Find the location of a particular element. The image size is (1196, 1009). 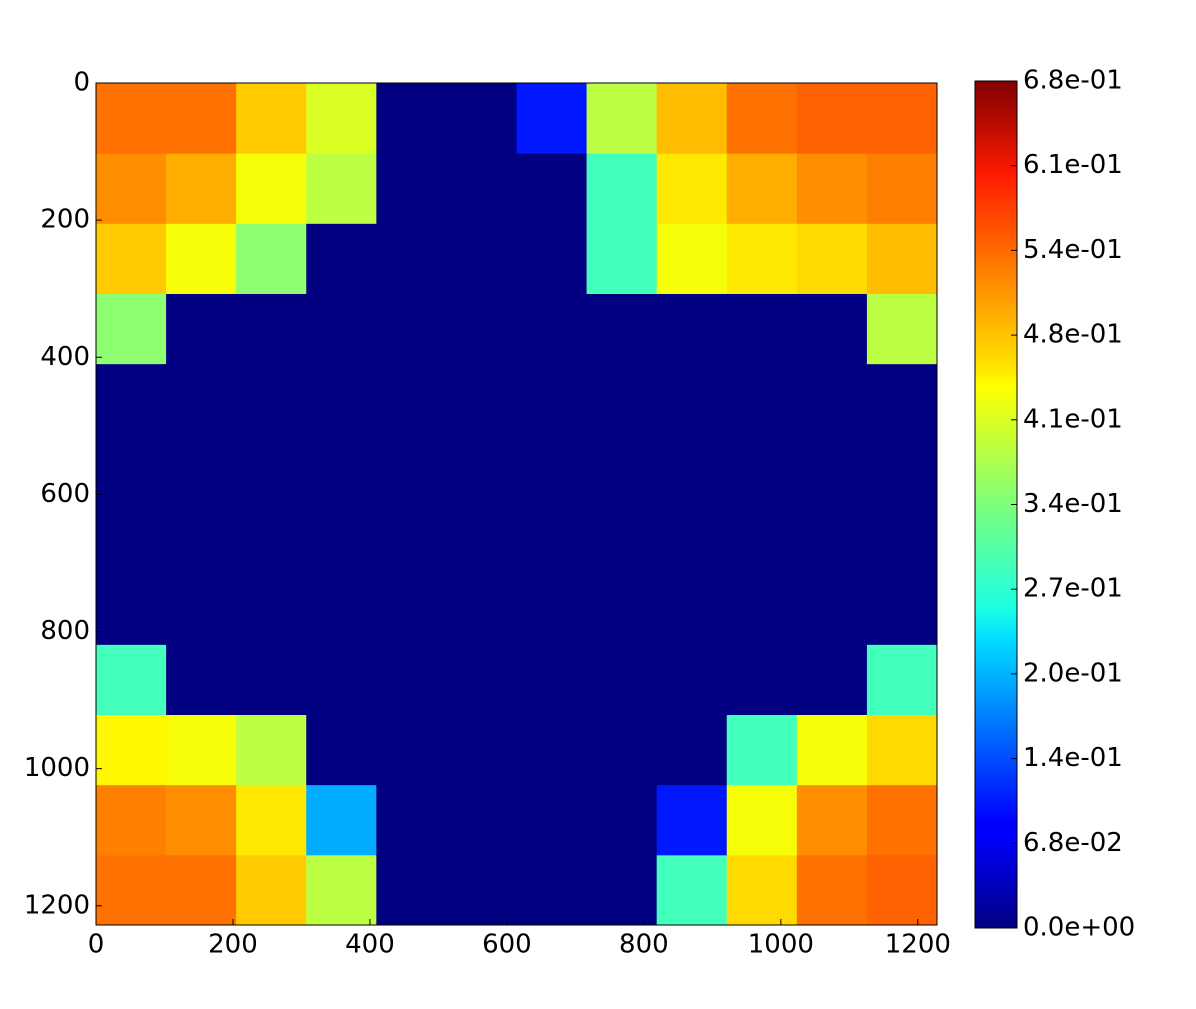

y-tick-label: 400 is located at coordinates (65, 357).